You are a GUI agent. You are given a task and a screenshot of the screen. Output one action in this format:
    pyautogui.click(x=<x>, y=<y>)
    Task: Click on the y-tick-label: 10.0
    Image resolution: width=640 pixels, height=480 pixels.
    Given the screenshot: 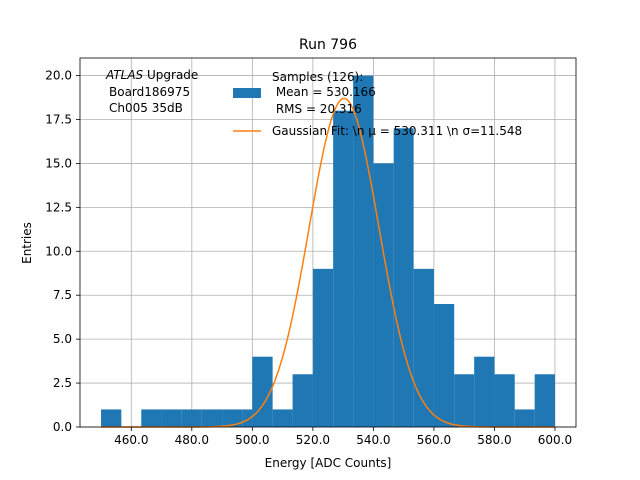 What is the action you would take?
    pyautogui.click(x=58, y=251)
    